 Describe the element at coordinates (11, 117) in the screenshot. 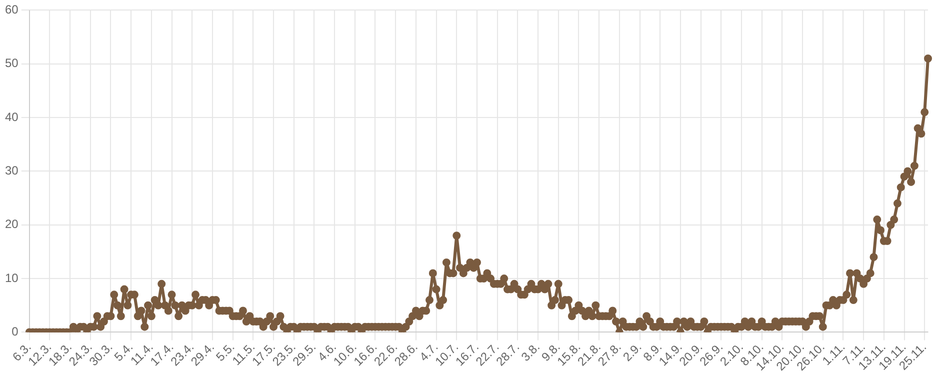

I see `y-tick-label: 40` at that location.